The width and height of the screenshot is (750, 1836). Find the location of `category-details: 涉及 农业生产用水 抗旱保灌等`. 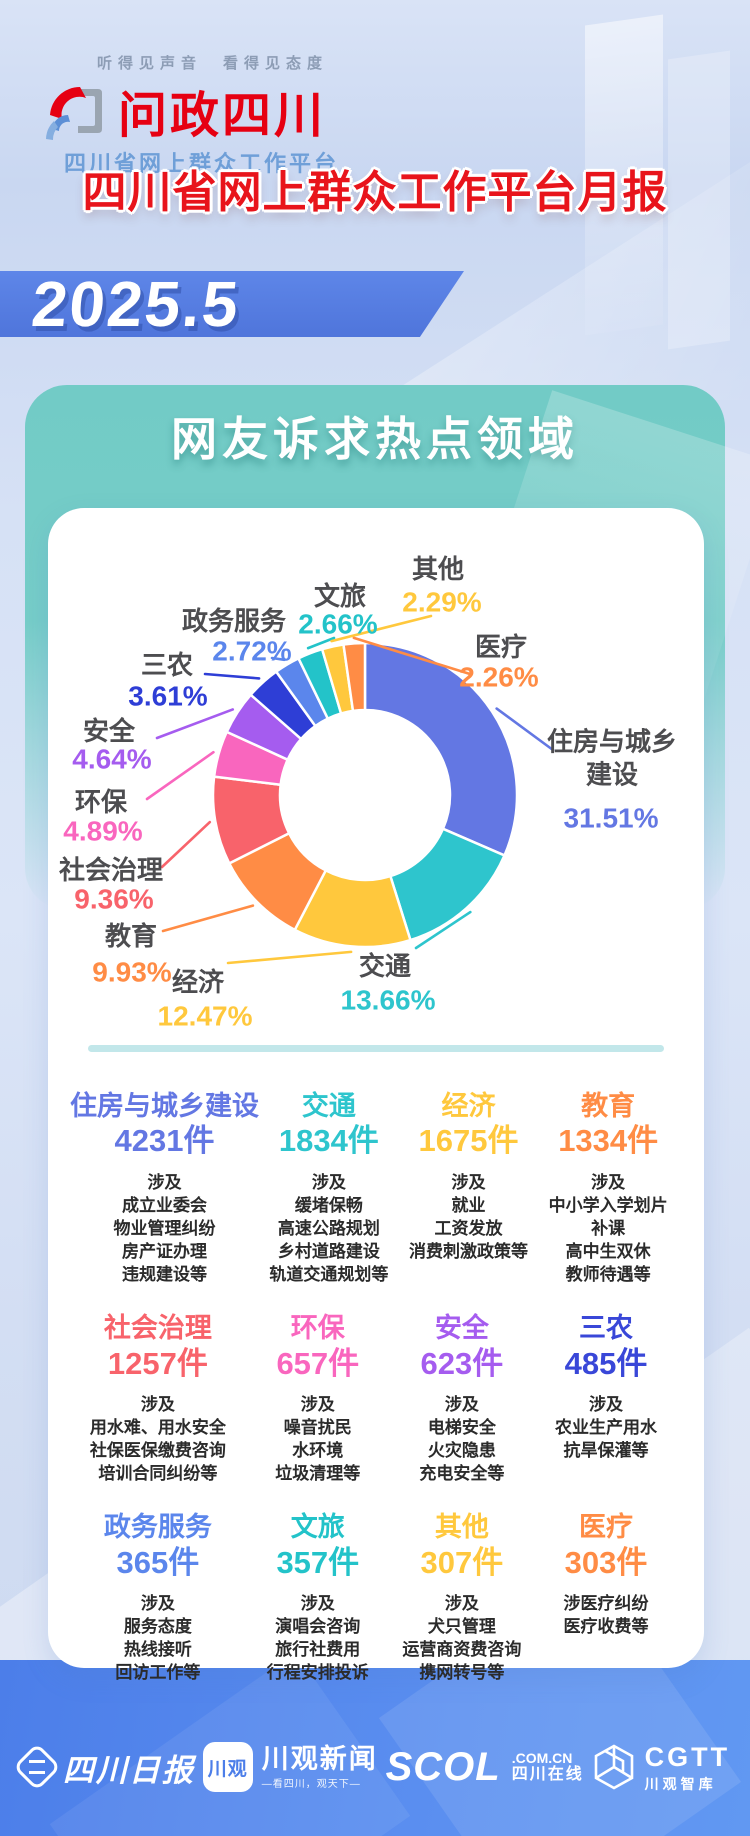

category-details: 涉及 农业生产用水 抗旱保灌等 is located at coordinates (606, 1427).